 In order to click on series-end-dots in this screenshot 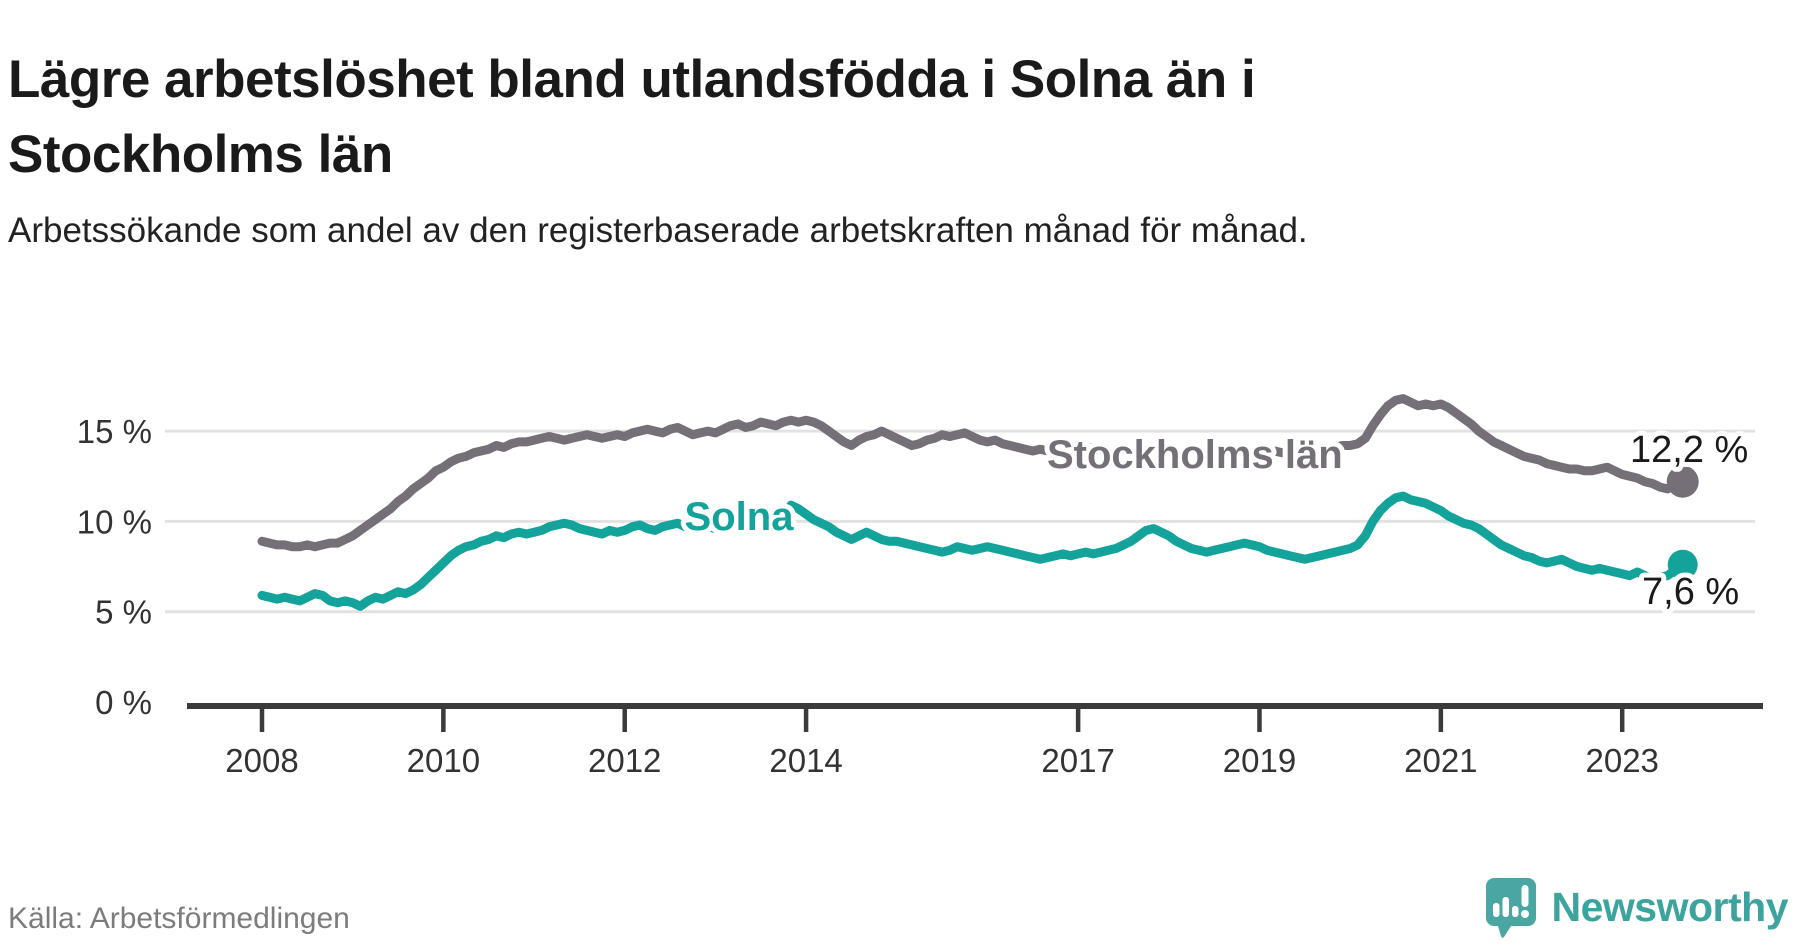, I will do `click(1682, 522)`.